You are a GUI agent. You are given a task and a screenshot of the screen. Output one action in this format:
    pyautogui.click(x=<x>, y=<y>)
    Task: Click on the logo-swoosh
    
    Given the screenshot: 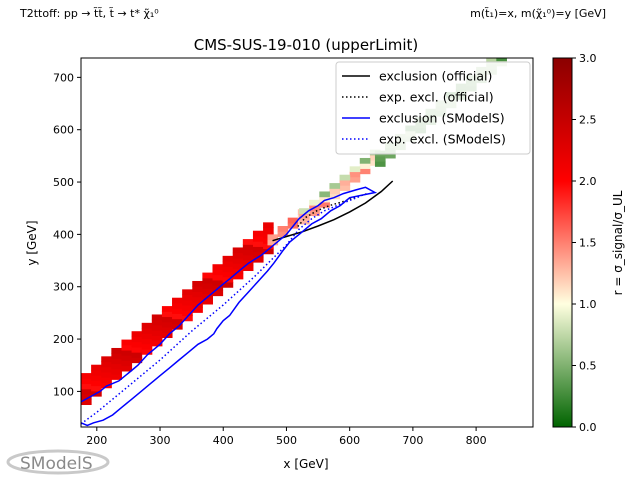 What is the action you would take?
    pyautogui.click(x=58, y=462)
    